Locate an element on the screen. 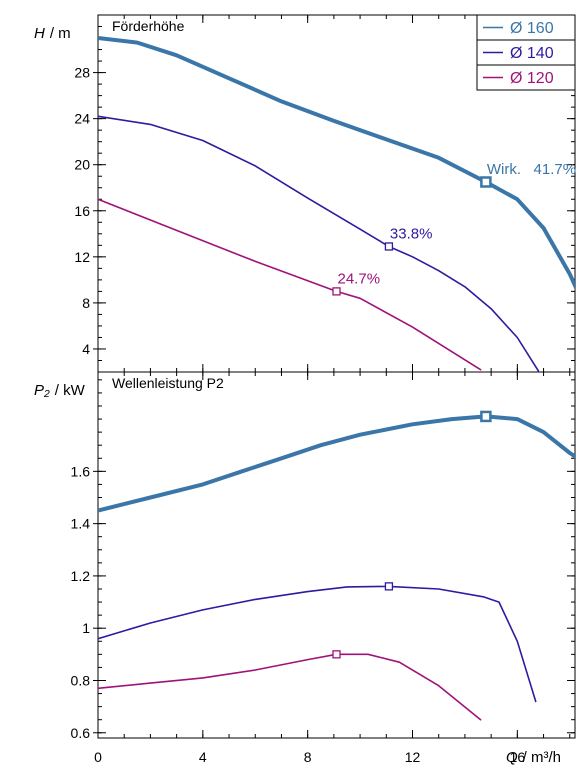  efficiency-label: 33.8% is located at coordinates (411, 233).